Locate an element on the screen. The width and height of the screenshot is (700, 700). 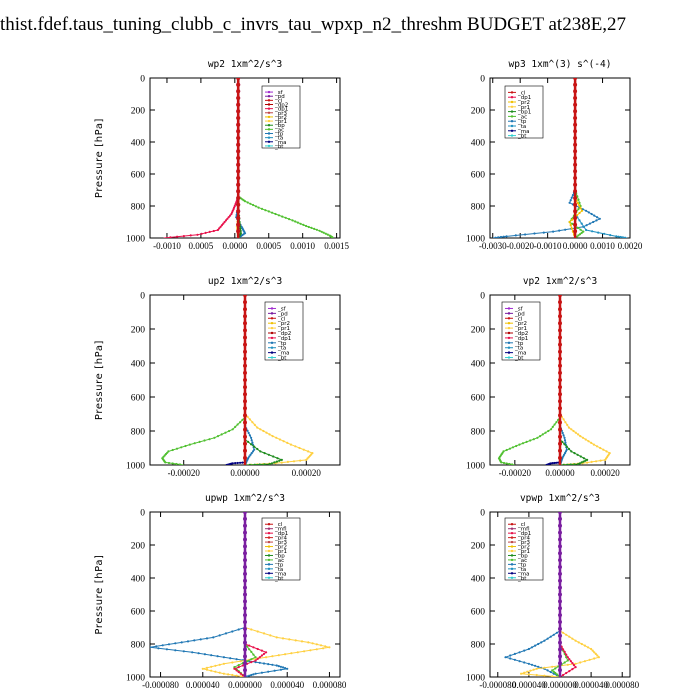
y-tick-label: 0 is located at coordinates (142, 514).